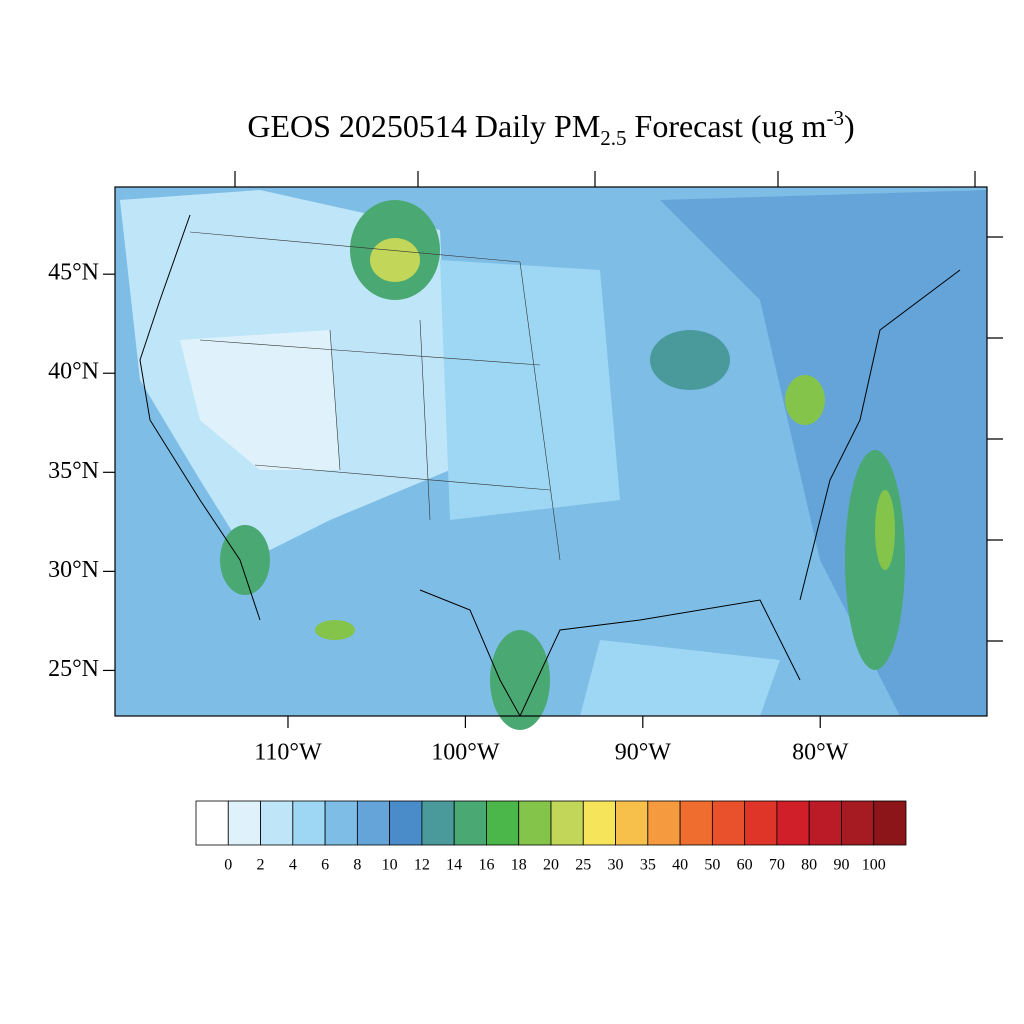  I want to click on colorbar-label: 40, so click(680, 865).